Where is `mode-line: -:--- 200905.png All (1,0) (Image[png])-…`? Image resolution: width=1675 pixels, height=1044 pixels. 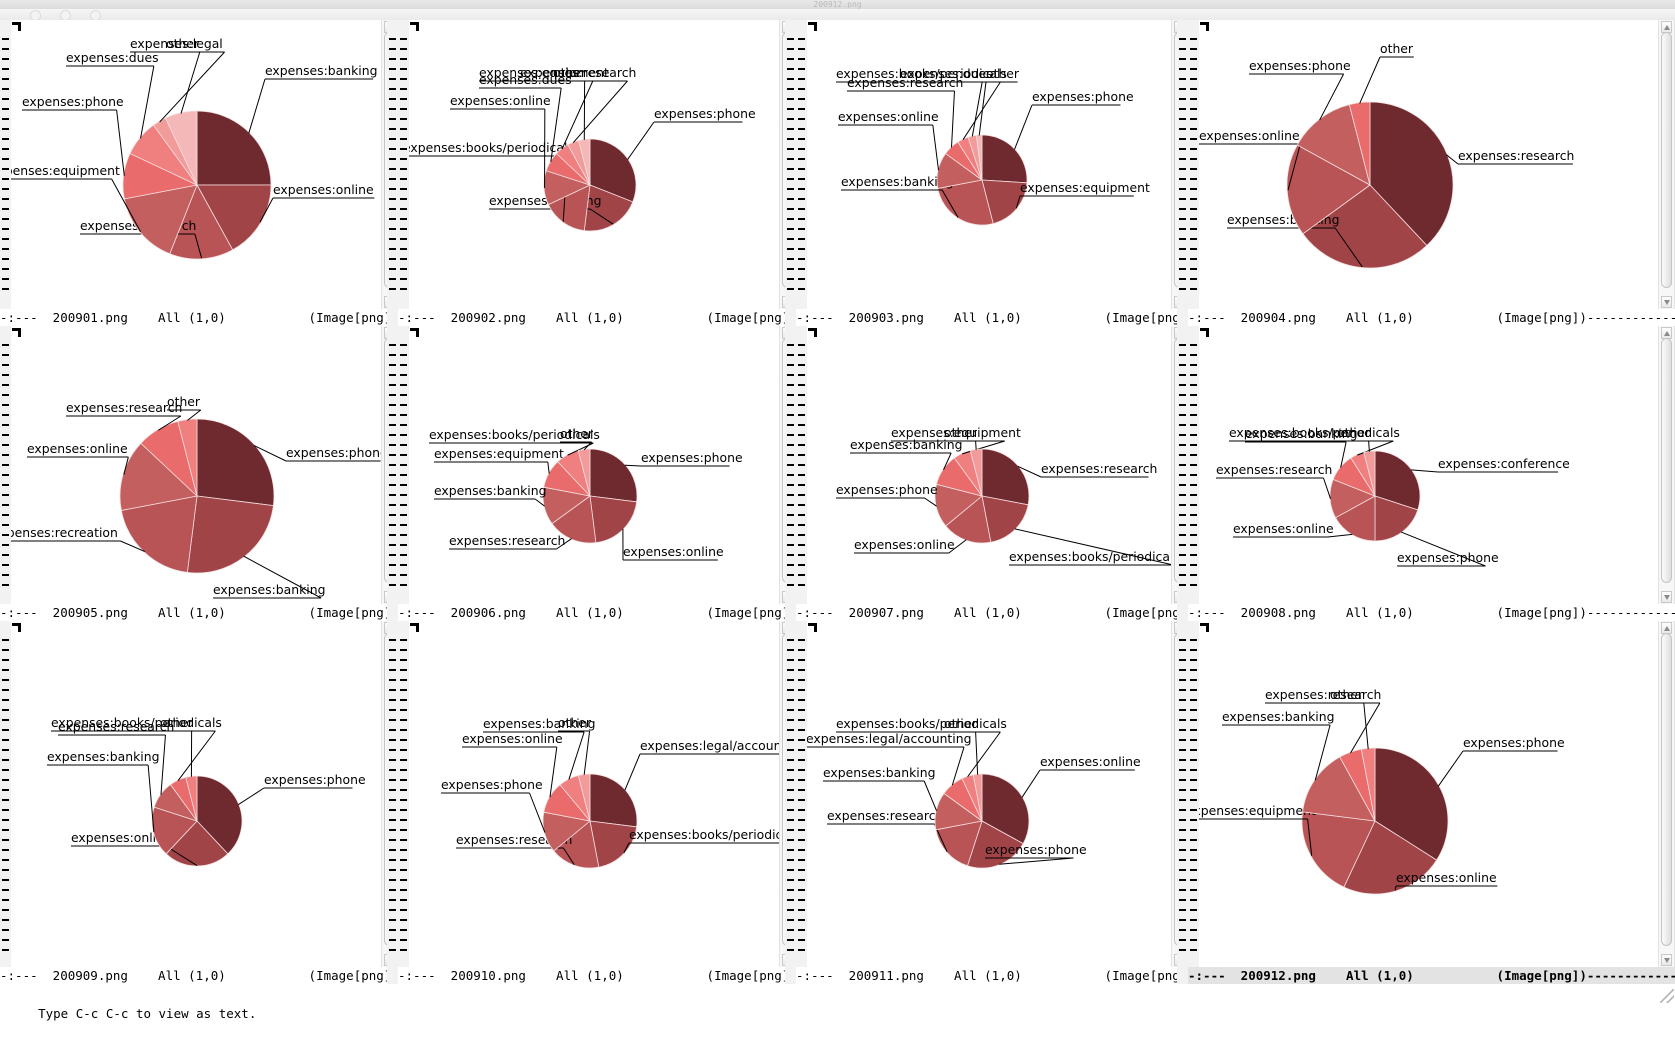
mode-line: -:--- 200905.png All (1,0) (Image[png])-… is located at coordinates (199, 612).